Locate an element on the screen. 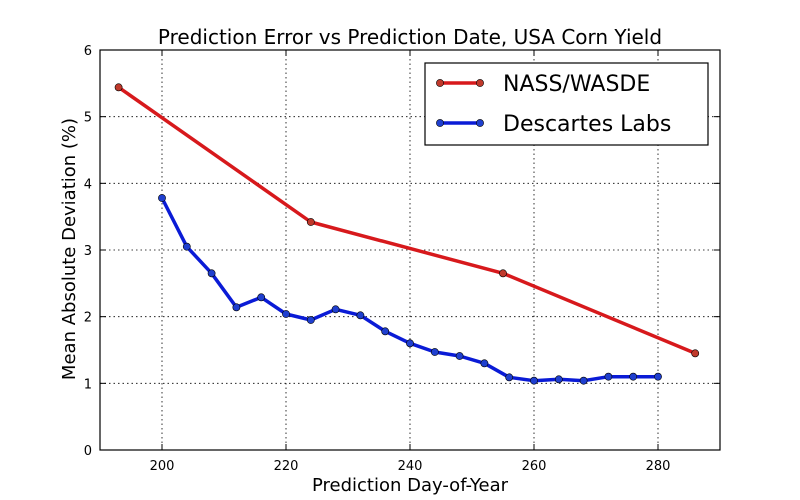 The width and height of the screenshot is (800, 500). x-tick-label: 220 is located at coordinates (286, 466).